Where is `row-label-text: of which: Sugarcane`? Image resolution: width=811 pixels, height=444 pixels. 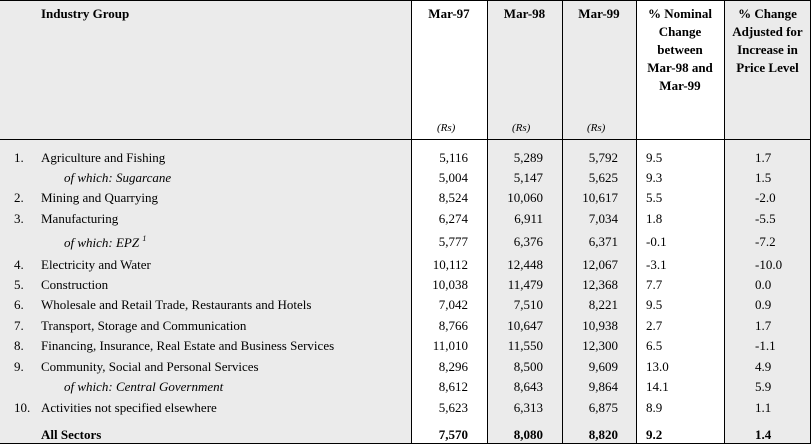 row-label-text: of which: Sugarcane is located at coordinates (118, 177).